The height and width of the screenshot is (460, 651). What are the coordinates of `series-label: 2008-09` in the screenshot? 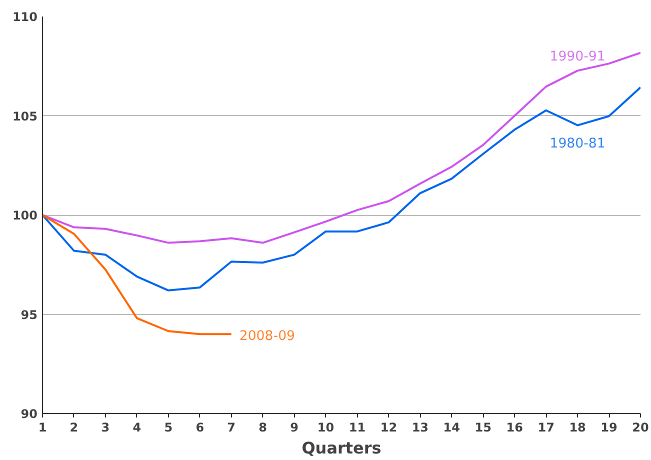 It's located at (267, 336).